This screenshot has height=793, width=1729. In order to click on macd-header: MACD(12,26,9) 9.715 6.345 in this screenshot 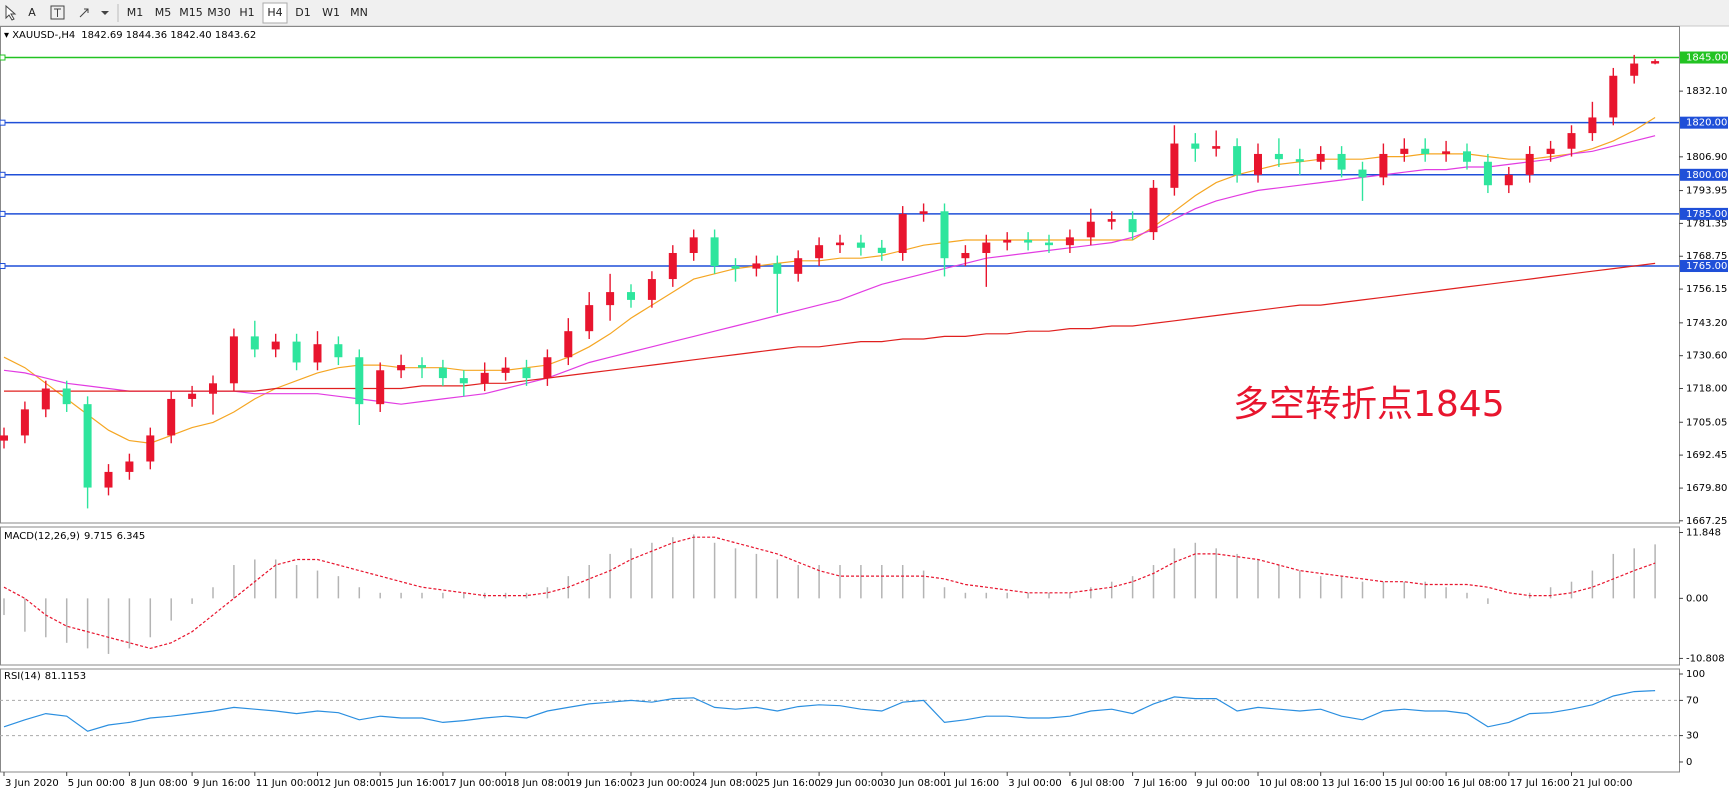, I will do `click(74, 536)`.